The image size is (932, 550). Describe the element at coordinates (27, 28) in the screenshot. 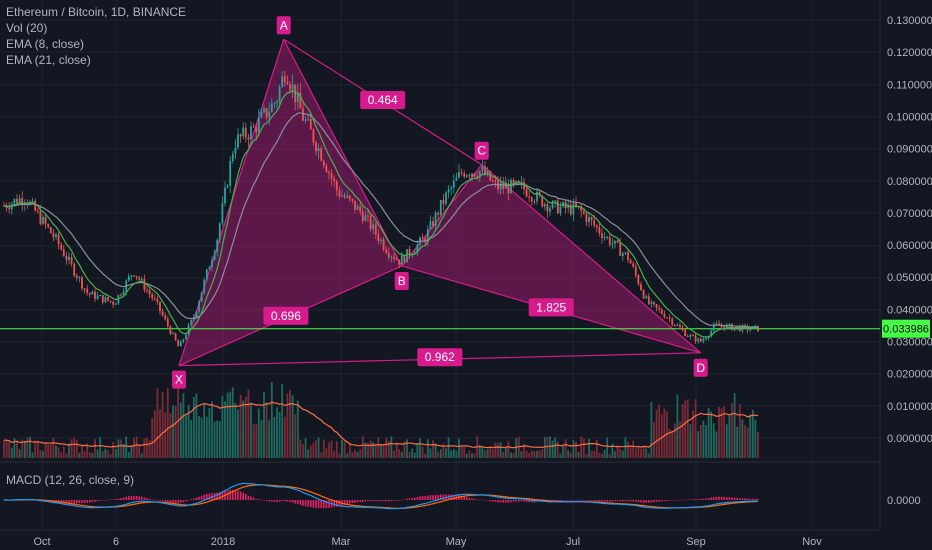

I see `legend-volume: Vol (20)` at that location.